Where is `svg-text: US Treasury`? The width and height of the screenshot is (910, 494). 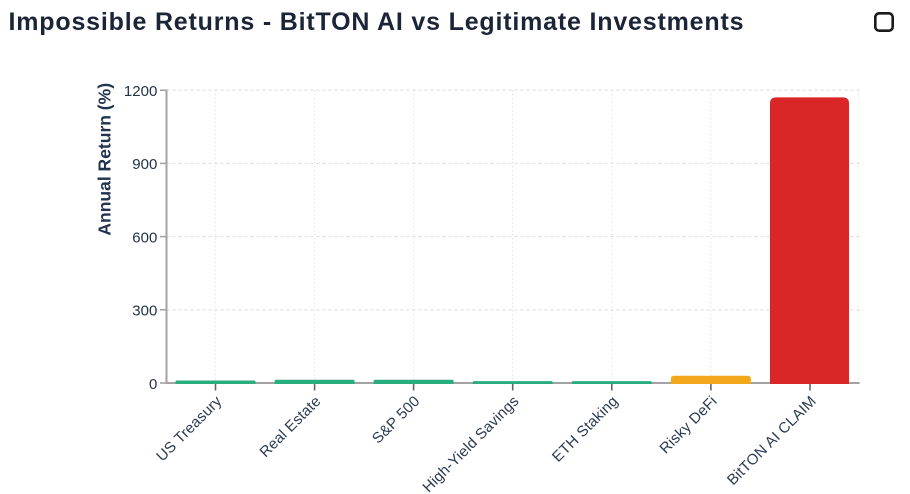
svg-text: US Treasury is located at coordinates (189, 429).